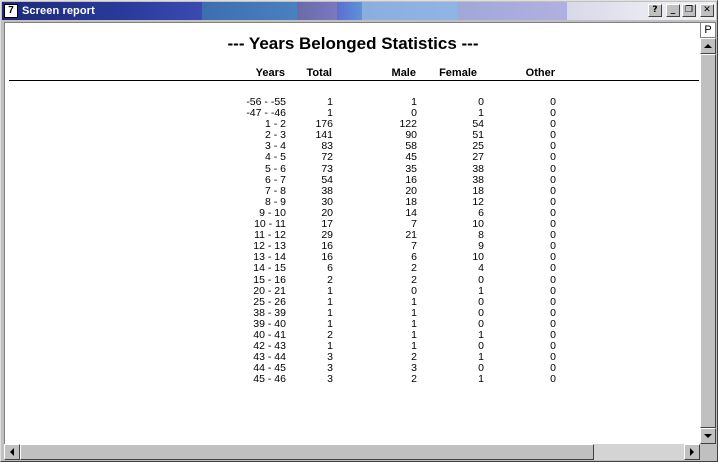 The height and width of the screenshot is (462, 718). What do you see at coordinates (327, 246) in the screenshot?
I see `cell-total: 16` at bounding box center [327, 246].